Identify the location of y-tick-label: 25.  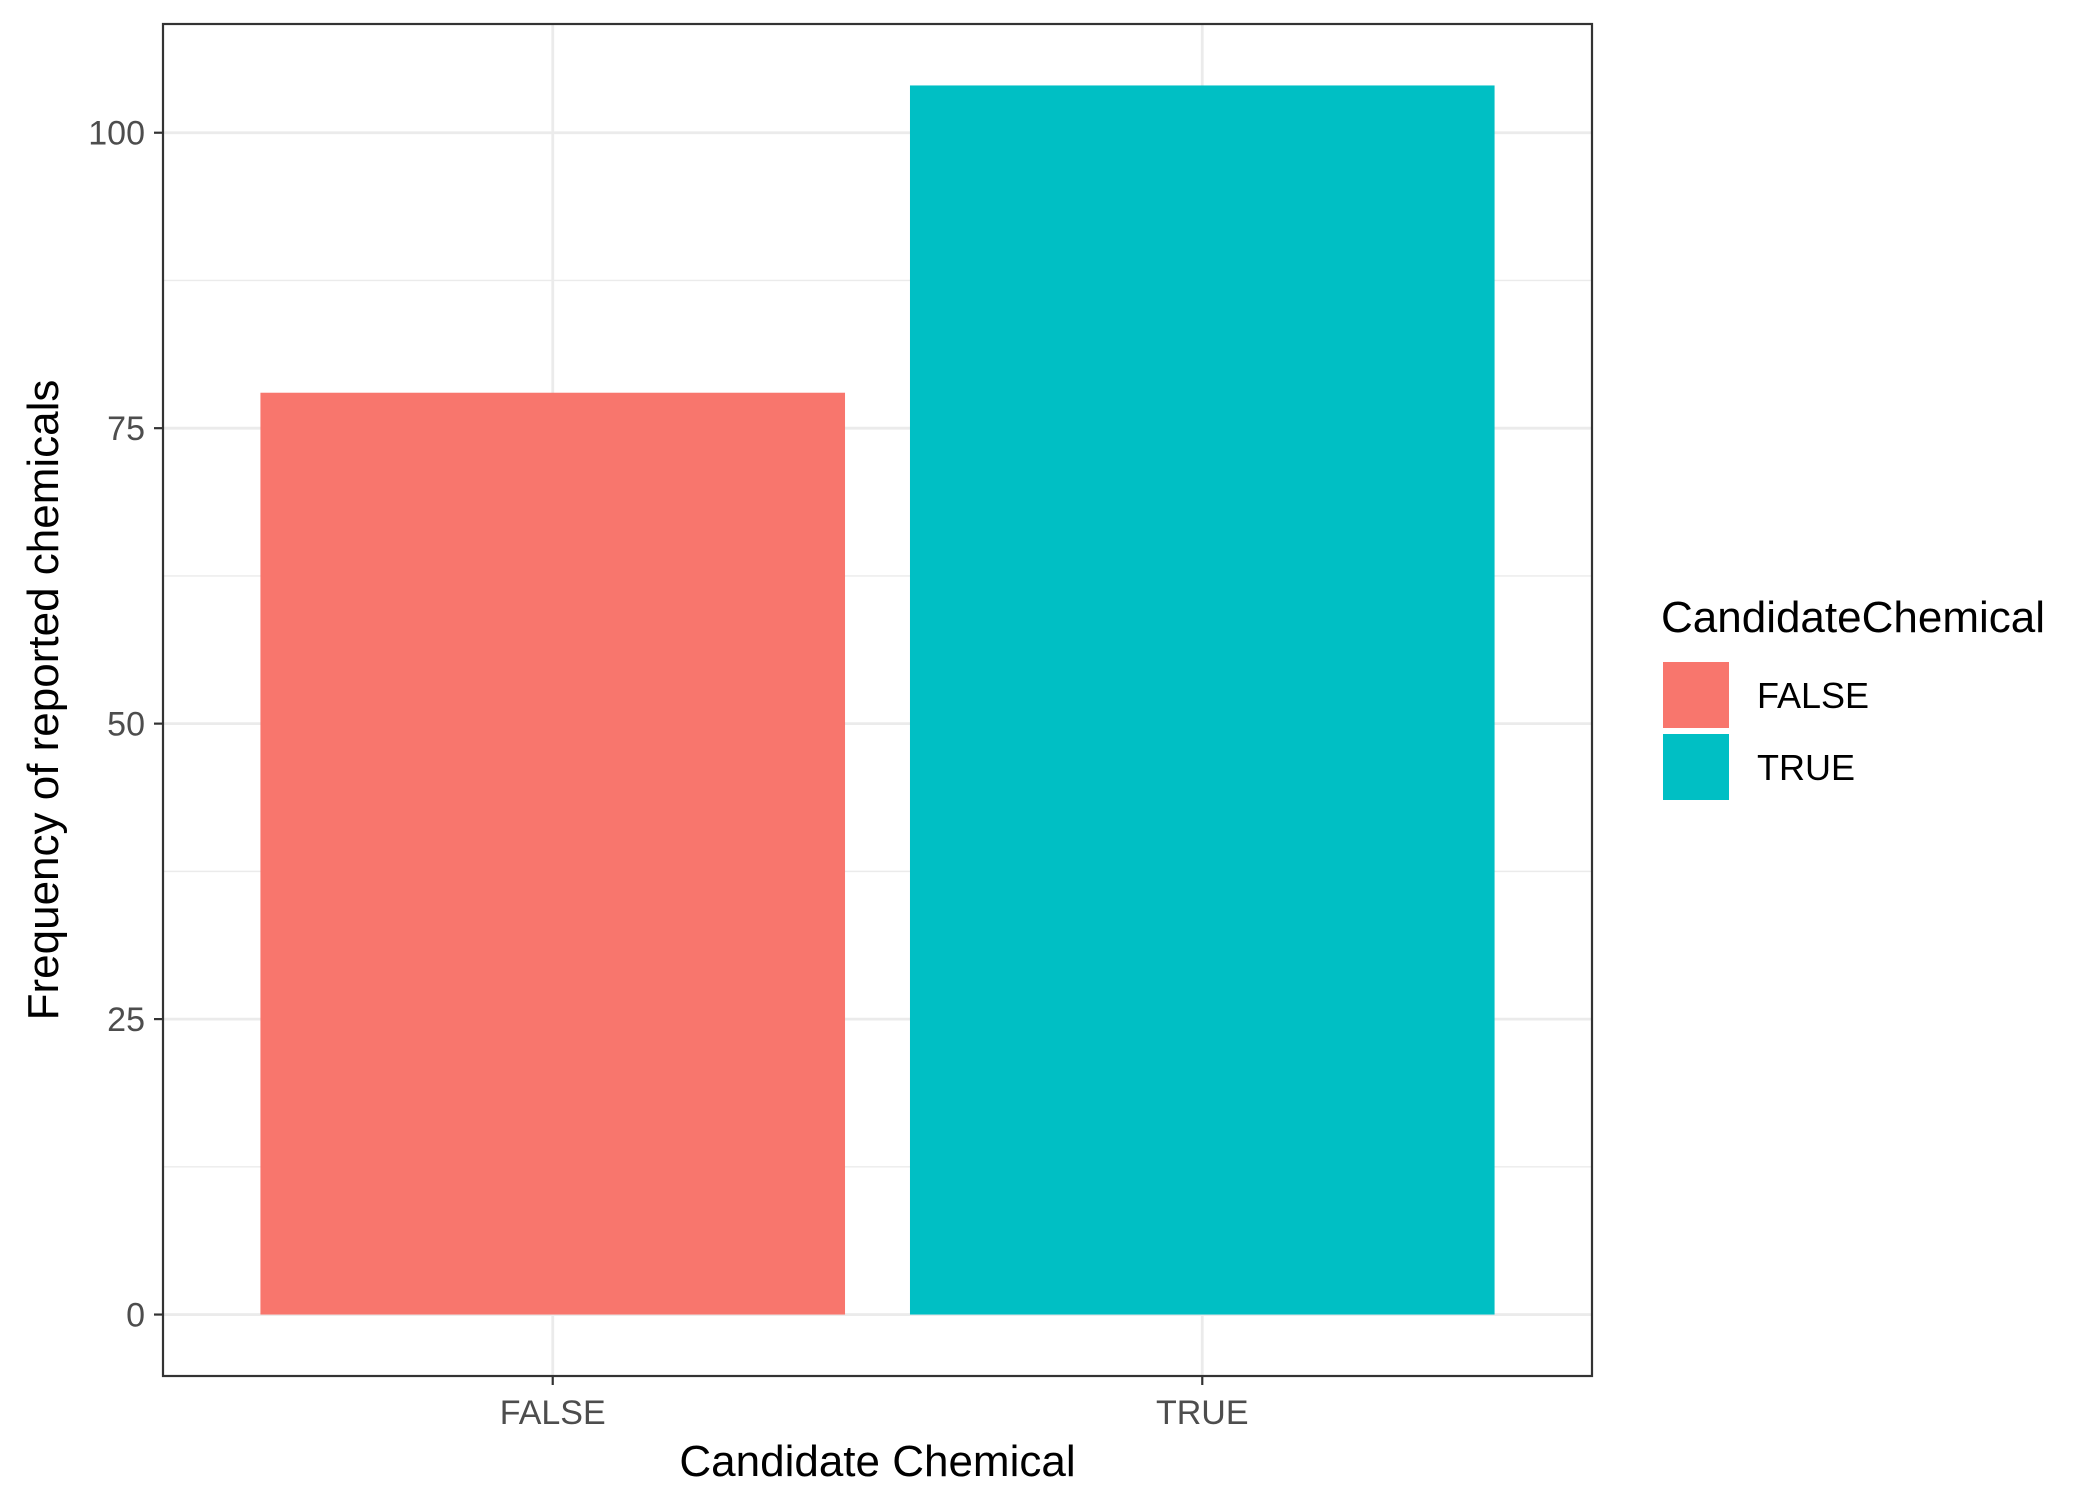
(126, 1020).